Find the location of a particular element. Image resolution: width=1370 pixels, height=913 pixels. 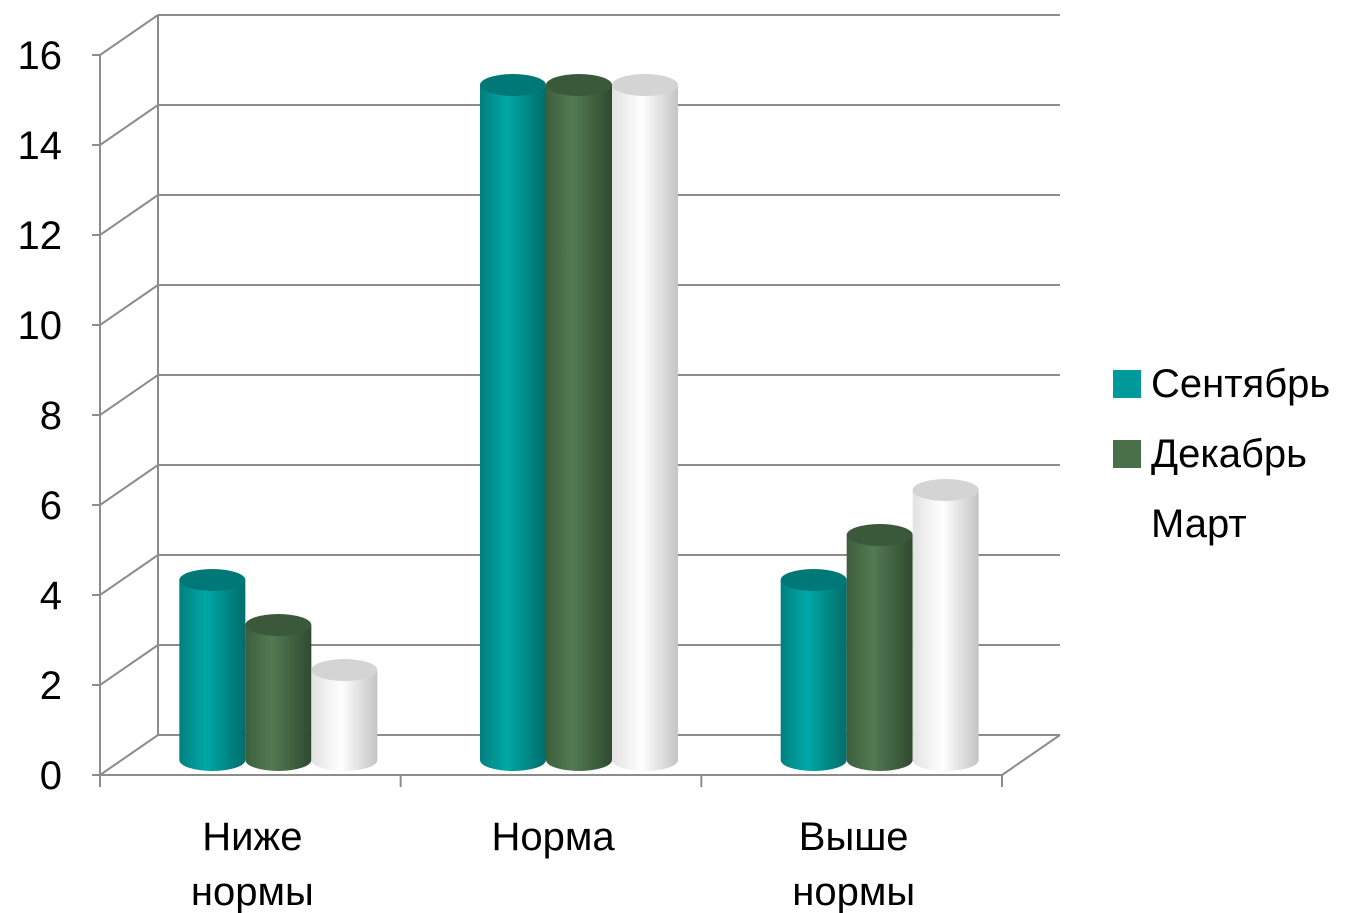

y-tick-label: 4 is located at coordinates (51, 596).